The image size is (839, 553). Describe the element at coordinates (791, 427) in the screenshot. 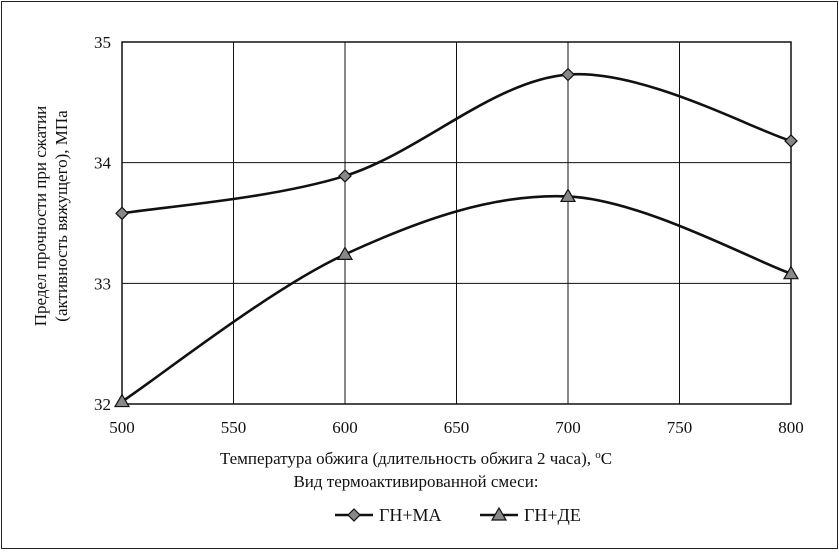

I see `x-tick-label: 800` at that location.